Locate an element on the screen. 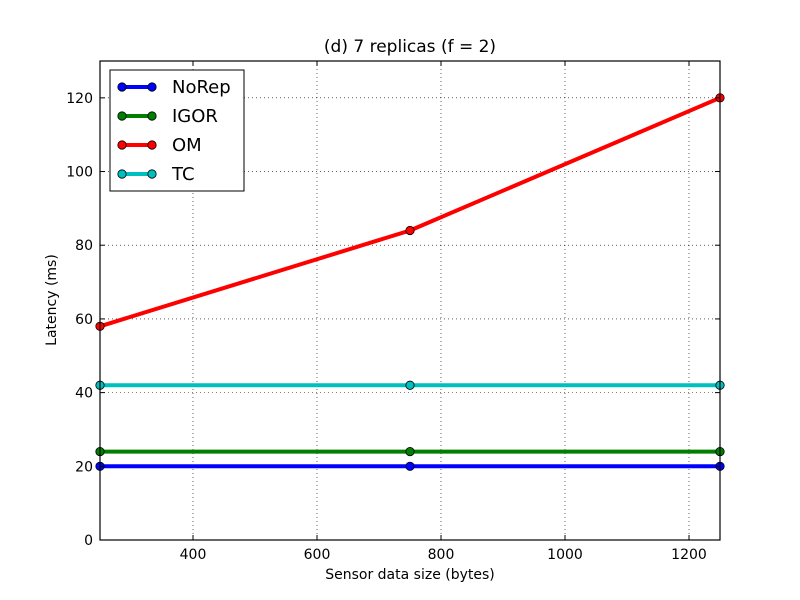 The height and width of the screenshot is (600, 800). y-tick-label: 40 is located at coordinates (84, 394).